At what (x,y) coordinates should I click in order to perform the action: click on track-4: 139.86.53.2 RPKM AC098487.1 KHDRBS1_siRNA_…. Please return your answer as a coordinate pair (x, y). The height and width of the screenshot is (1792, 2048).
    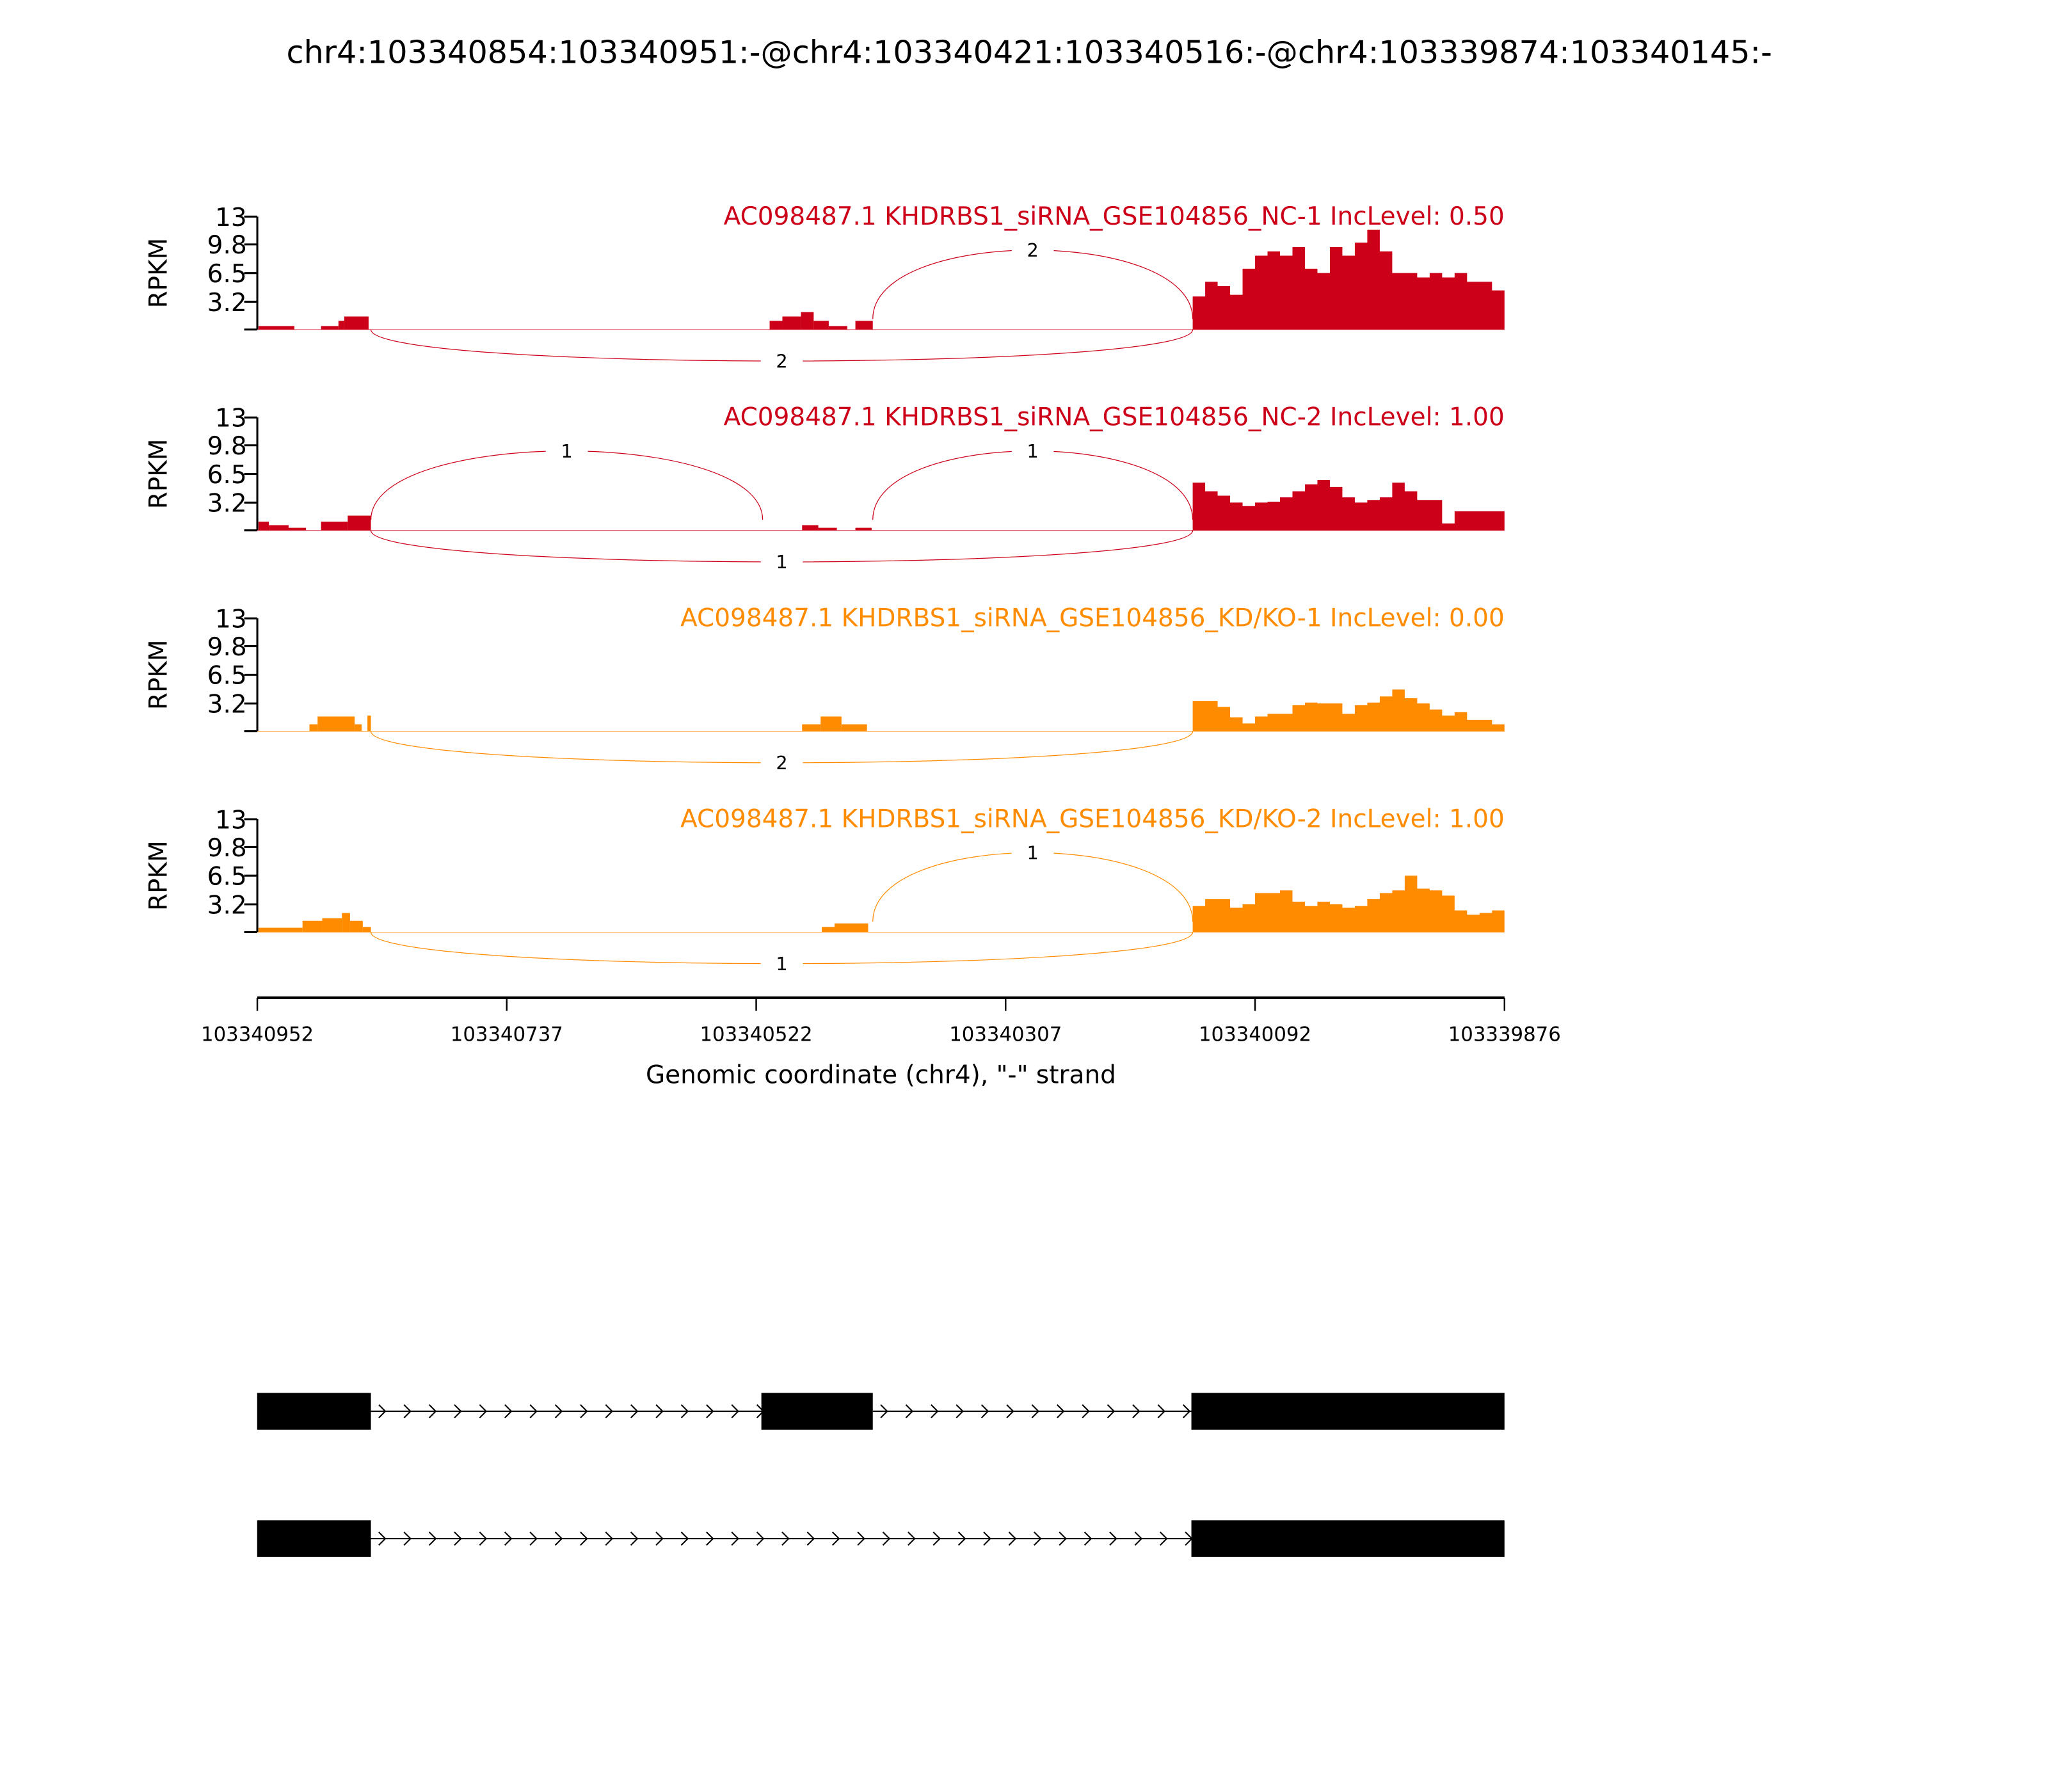
    Looking at the image, I should click on (825, 890).